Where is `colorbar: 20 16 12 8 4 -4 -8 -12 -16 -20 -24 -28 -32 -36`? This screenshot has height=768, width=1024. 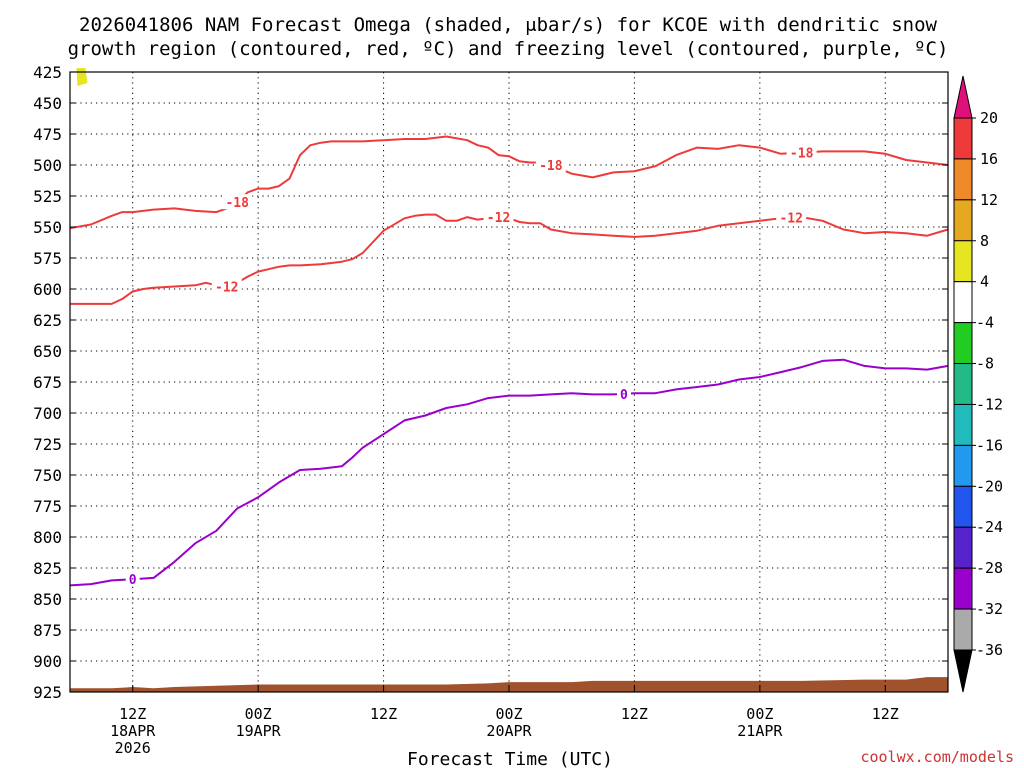 colorbar: 20 16 12 8 4 -4 -8 -12 -16 -20 -24 -28 -32 -36 is located at coordinates (978, 384).